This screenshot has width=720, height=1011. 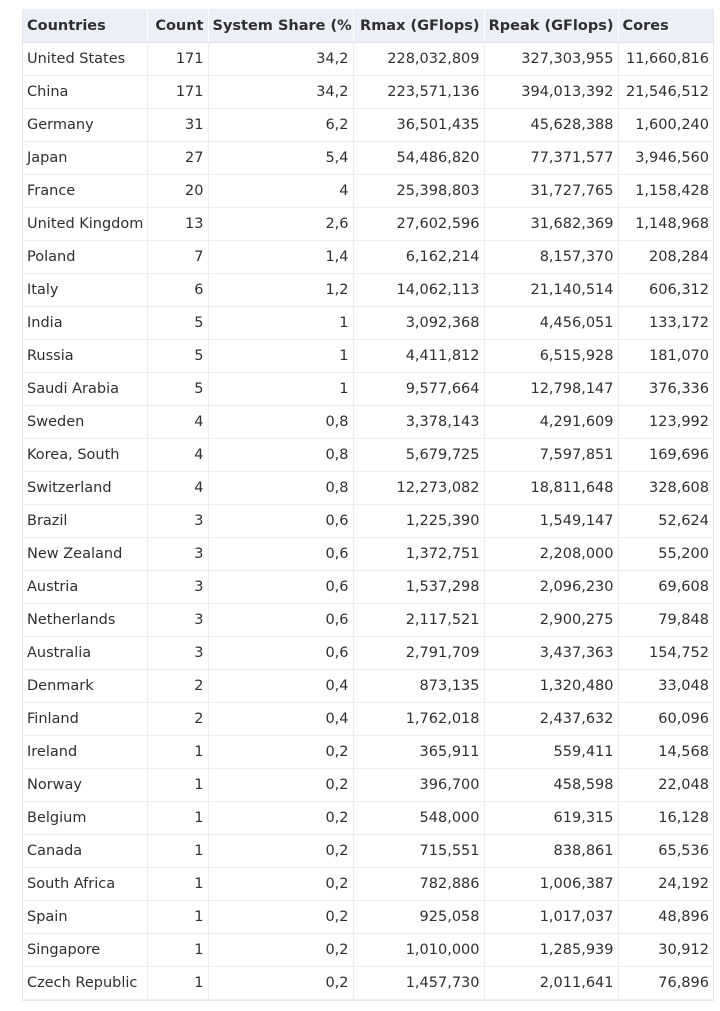 What do you see at coordinates (551, 158) in the screenshot?
I see `cell-rpeak: 77,371,577` at bounding box center [551, 158].